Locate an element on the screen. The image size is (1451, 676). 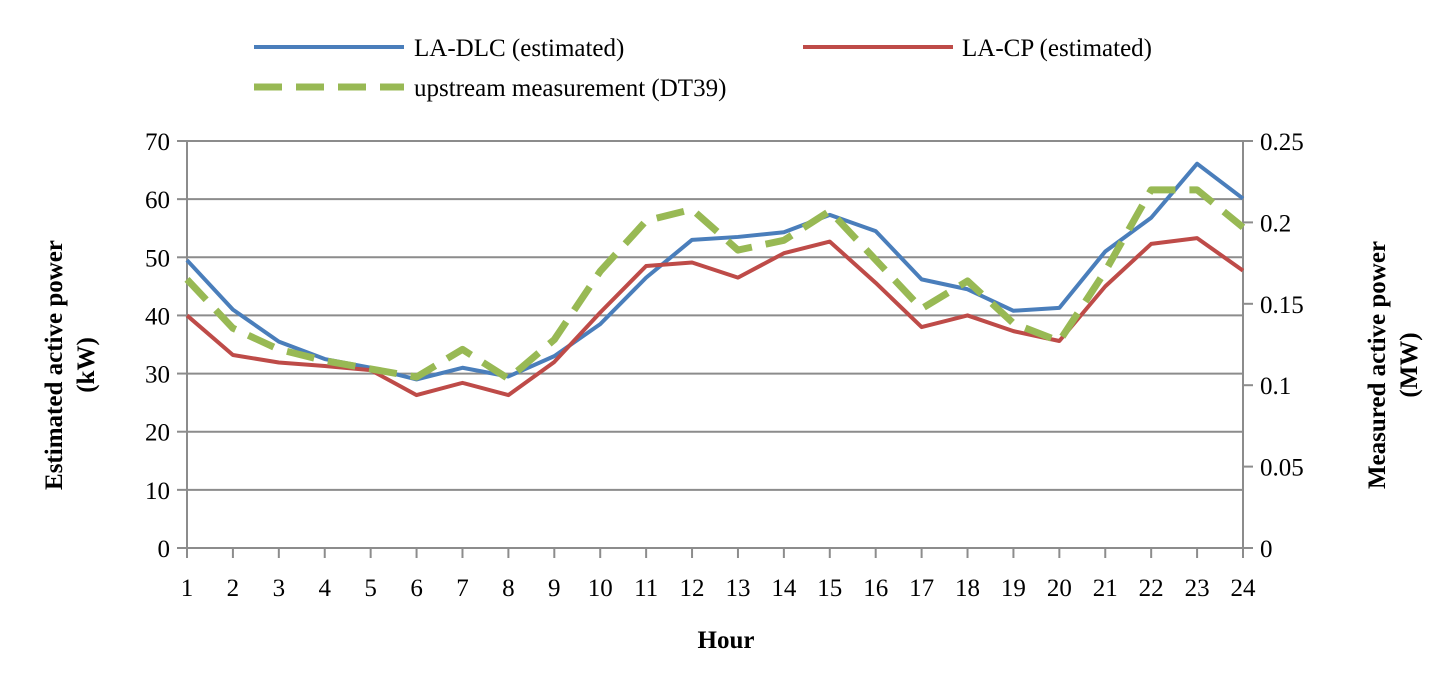
legend-label-la-cp: LA-CP (estimated) is located at coordinates (1057, 48).